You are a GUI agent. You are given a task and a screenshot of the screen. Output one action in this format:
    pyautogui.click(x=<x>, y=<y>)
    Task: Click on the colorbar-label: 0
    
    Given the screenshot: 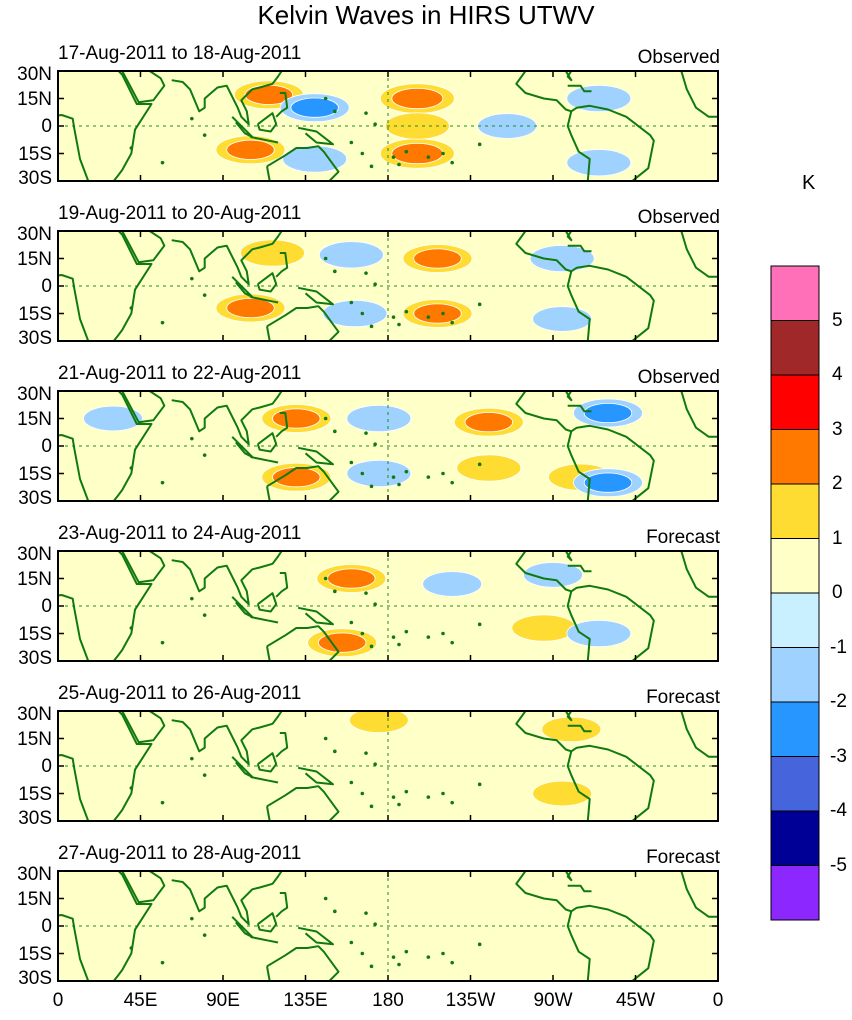 What is the action you would take?
    pyautogui.click(x=837, y=592)
    